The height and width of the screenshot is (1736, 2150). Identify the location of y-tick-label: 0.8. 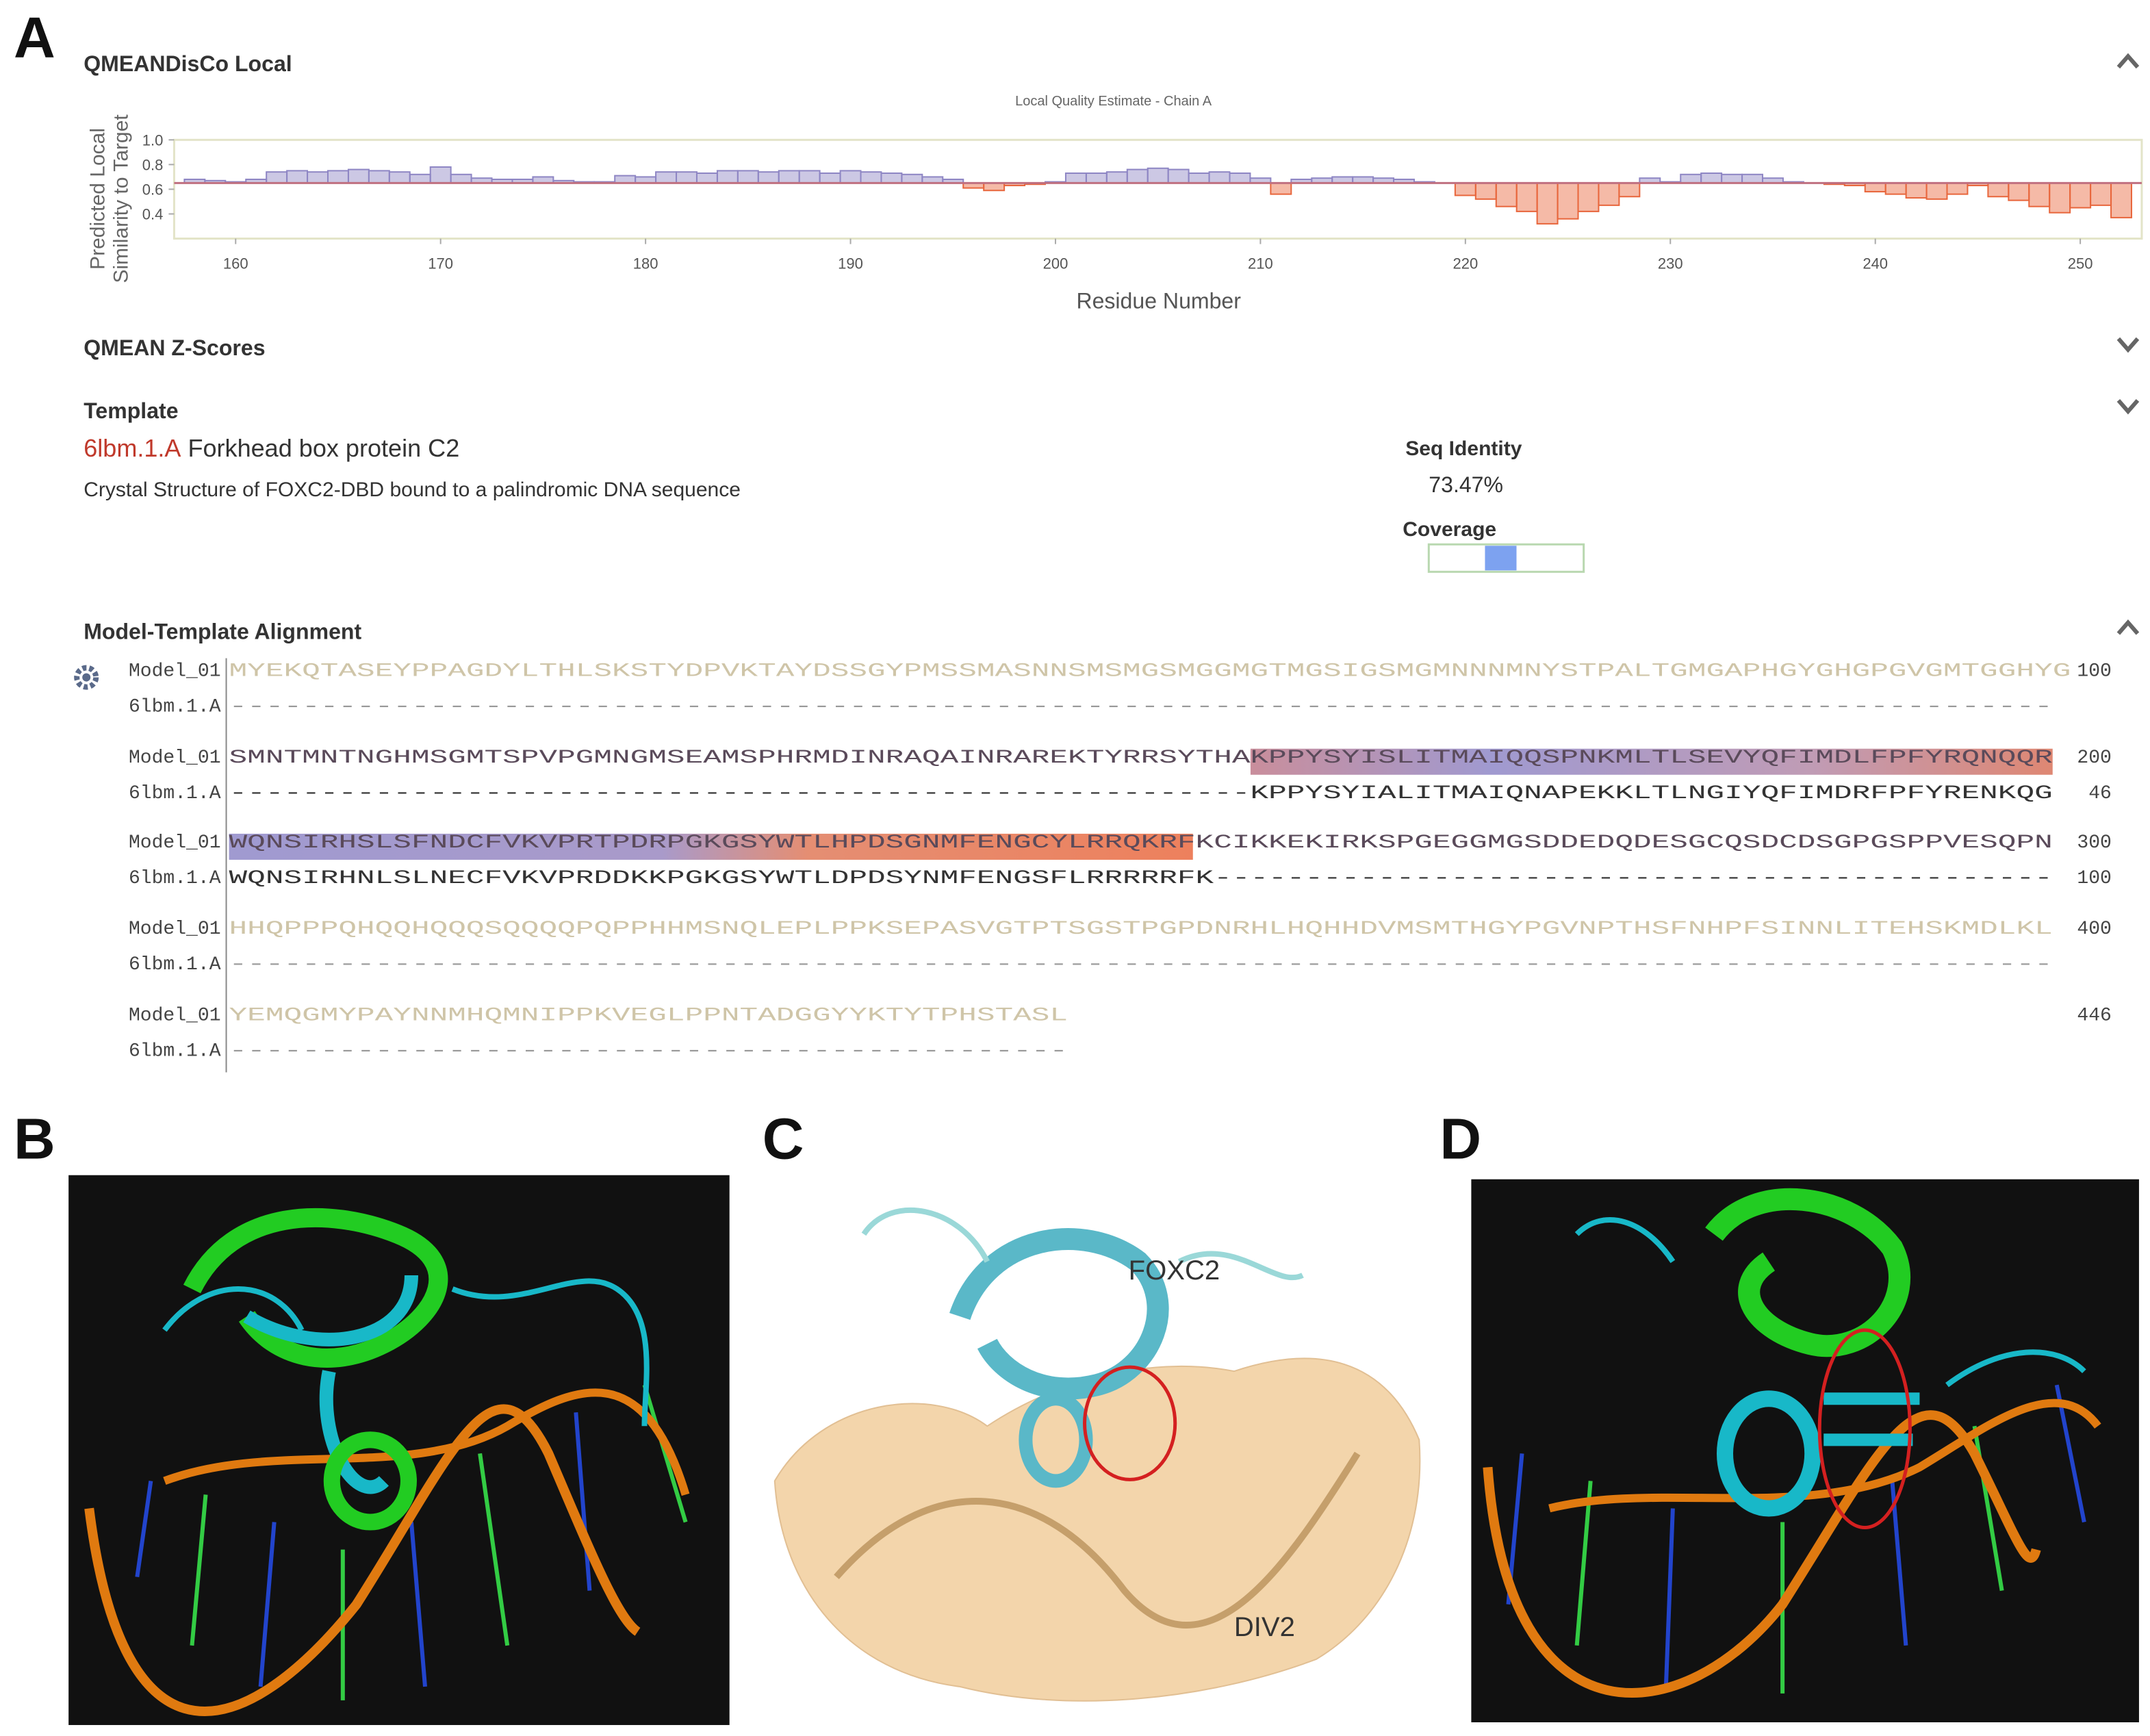
(153, 164).